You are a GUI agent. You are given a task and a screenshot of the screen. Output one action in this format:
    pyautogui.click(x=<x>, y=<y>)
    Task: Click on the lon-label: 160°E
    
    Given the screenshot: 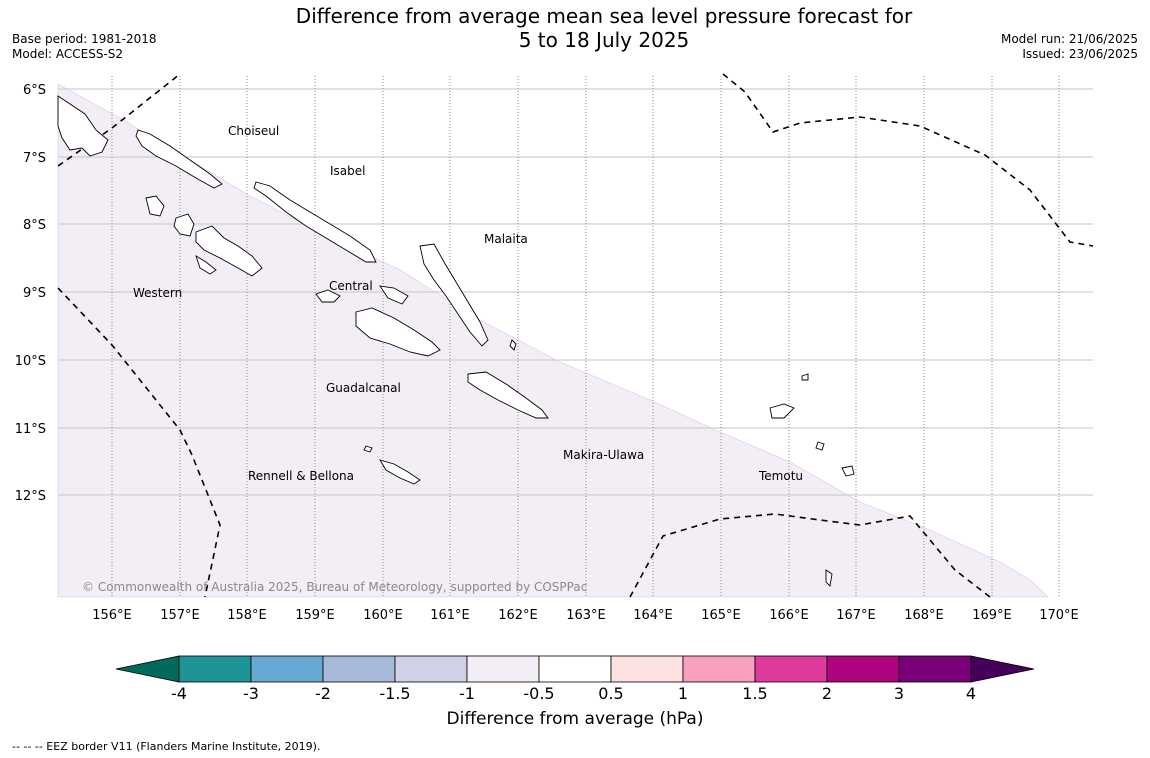 What is the action you would take?
    pyautogui.click(x=383, y=615)
    